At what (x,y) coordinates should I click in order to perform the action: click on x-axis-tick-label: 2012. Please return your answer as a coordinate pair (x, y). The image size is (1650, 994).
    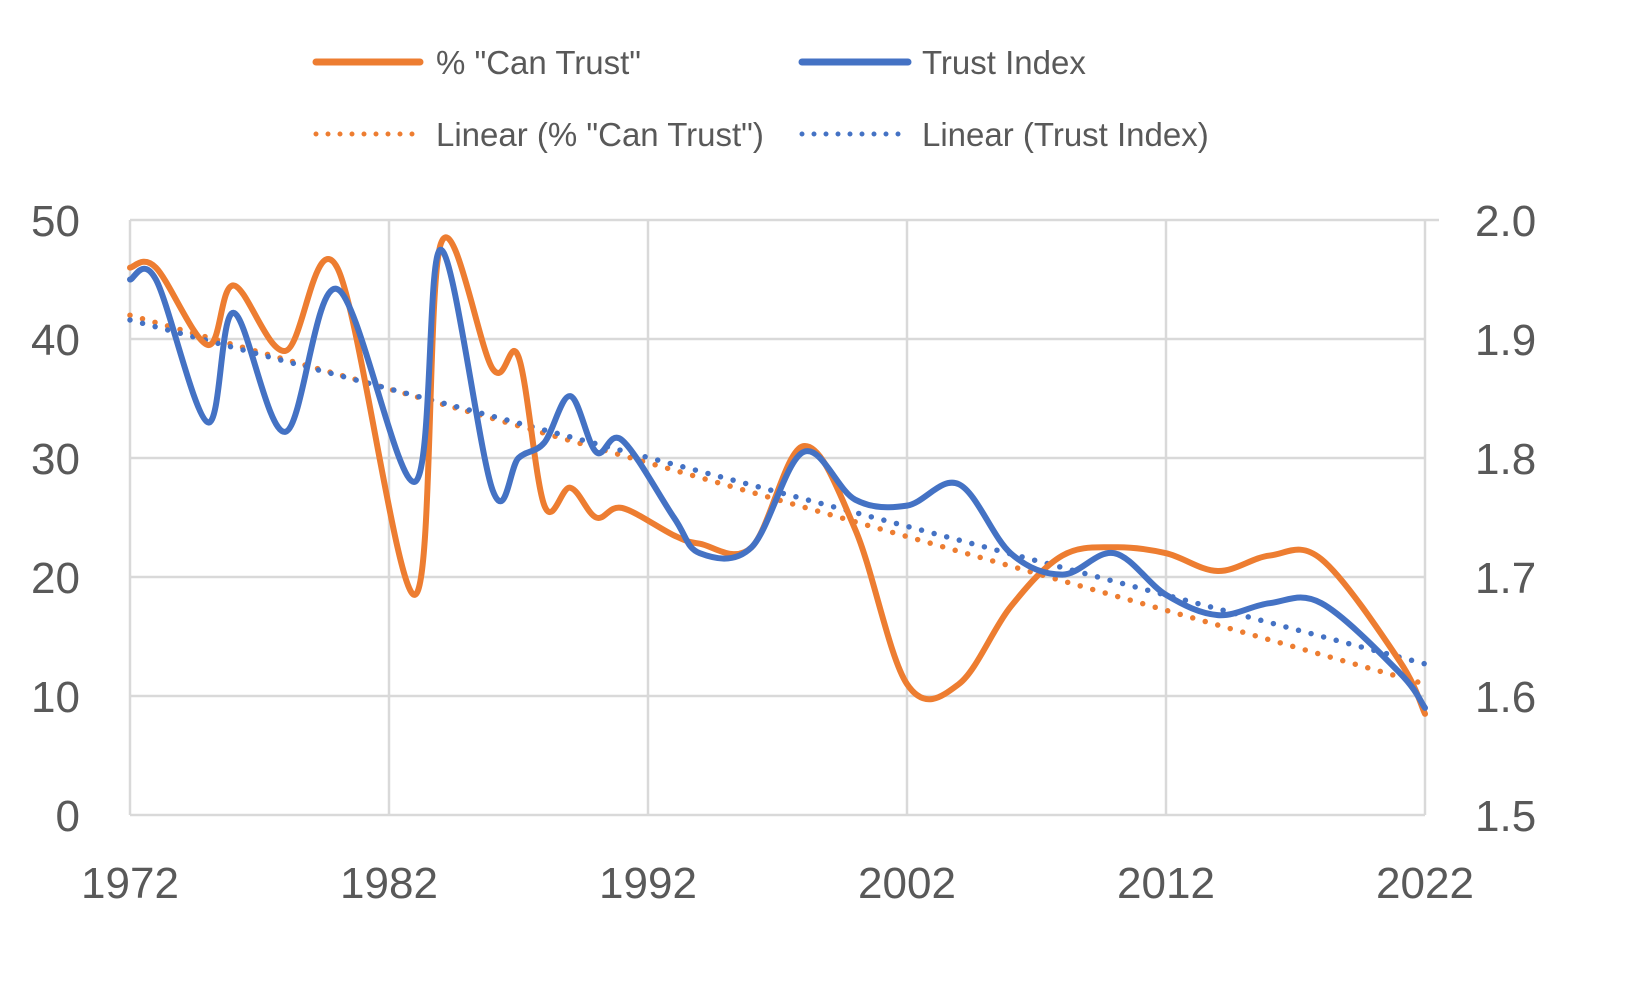
    Looking at the image, I should click on (1166, 883).